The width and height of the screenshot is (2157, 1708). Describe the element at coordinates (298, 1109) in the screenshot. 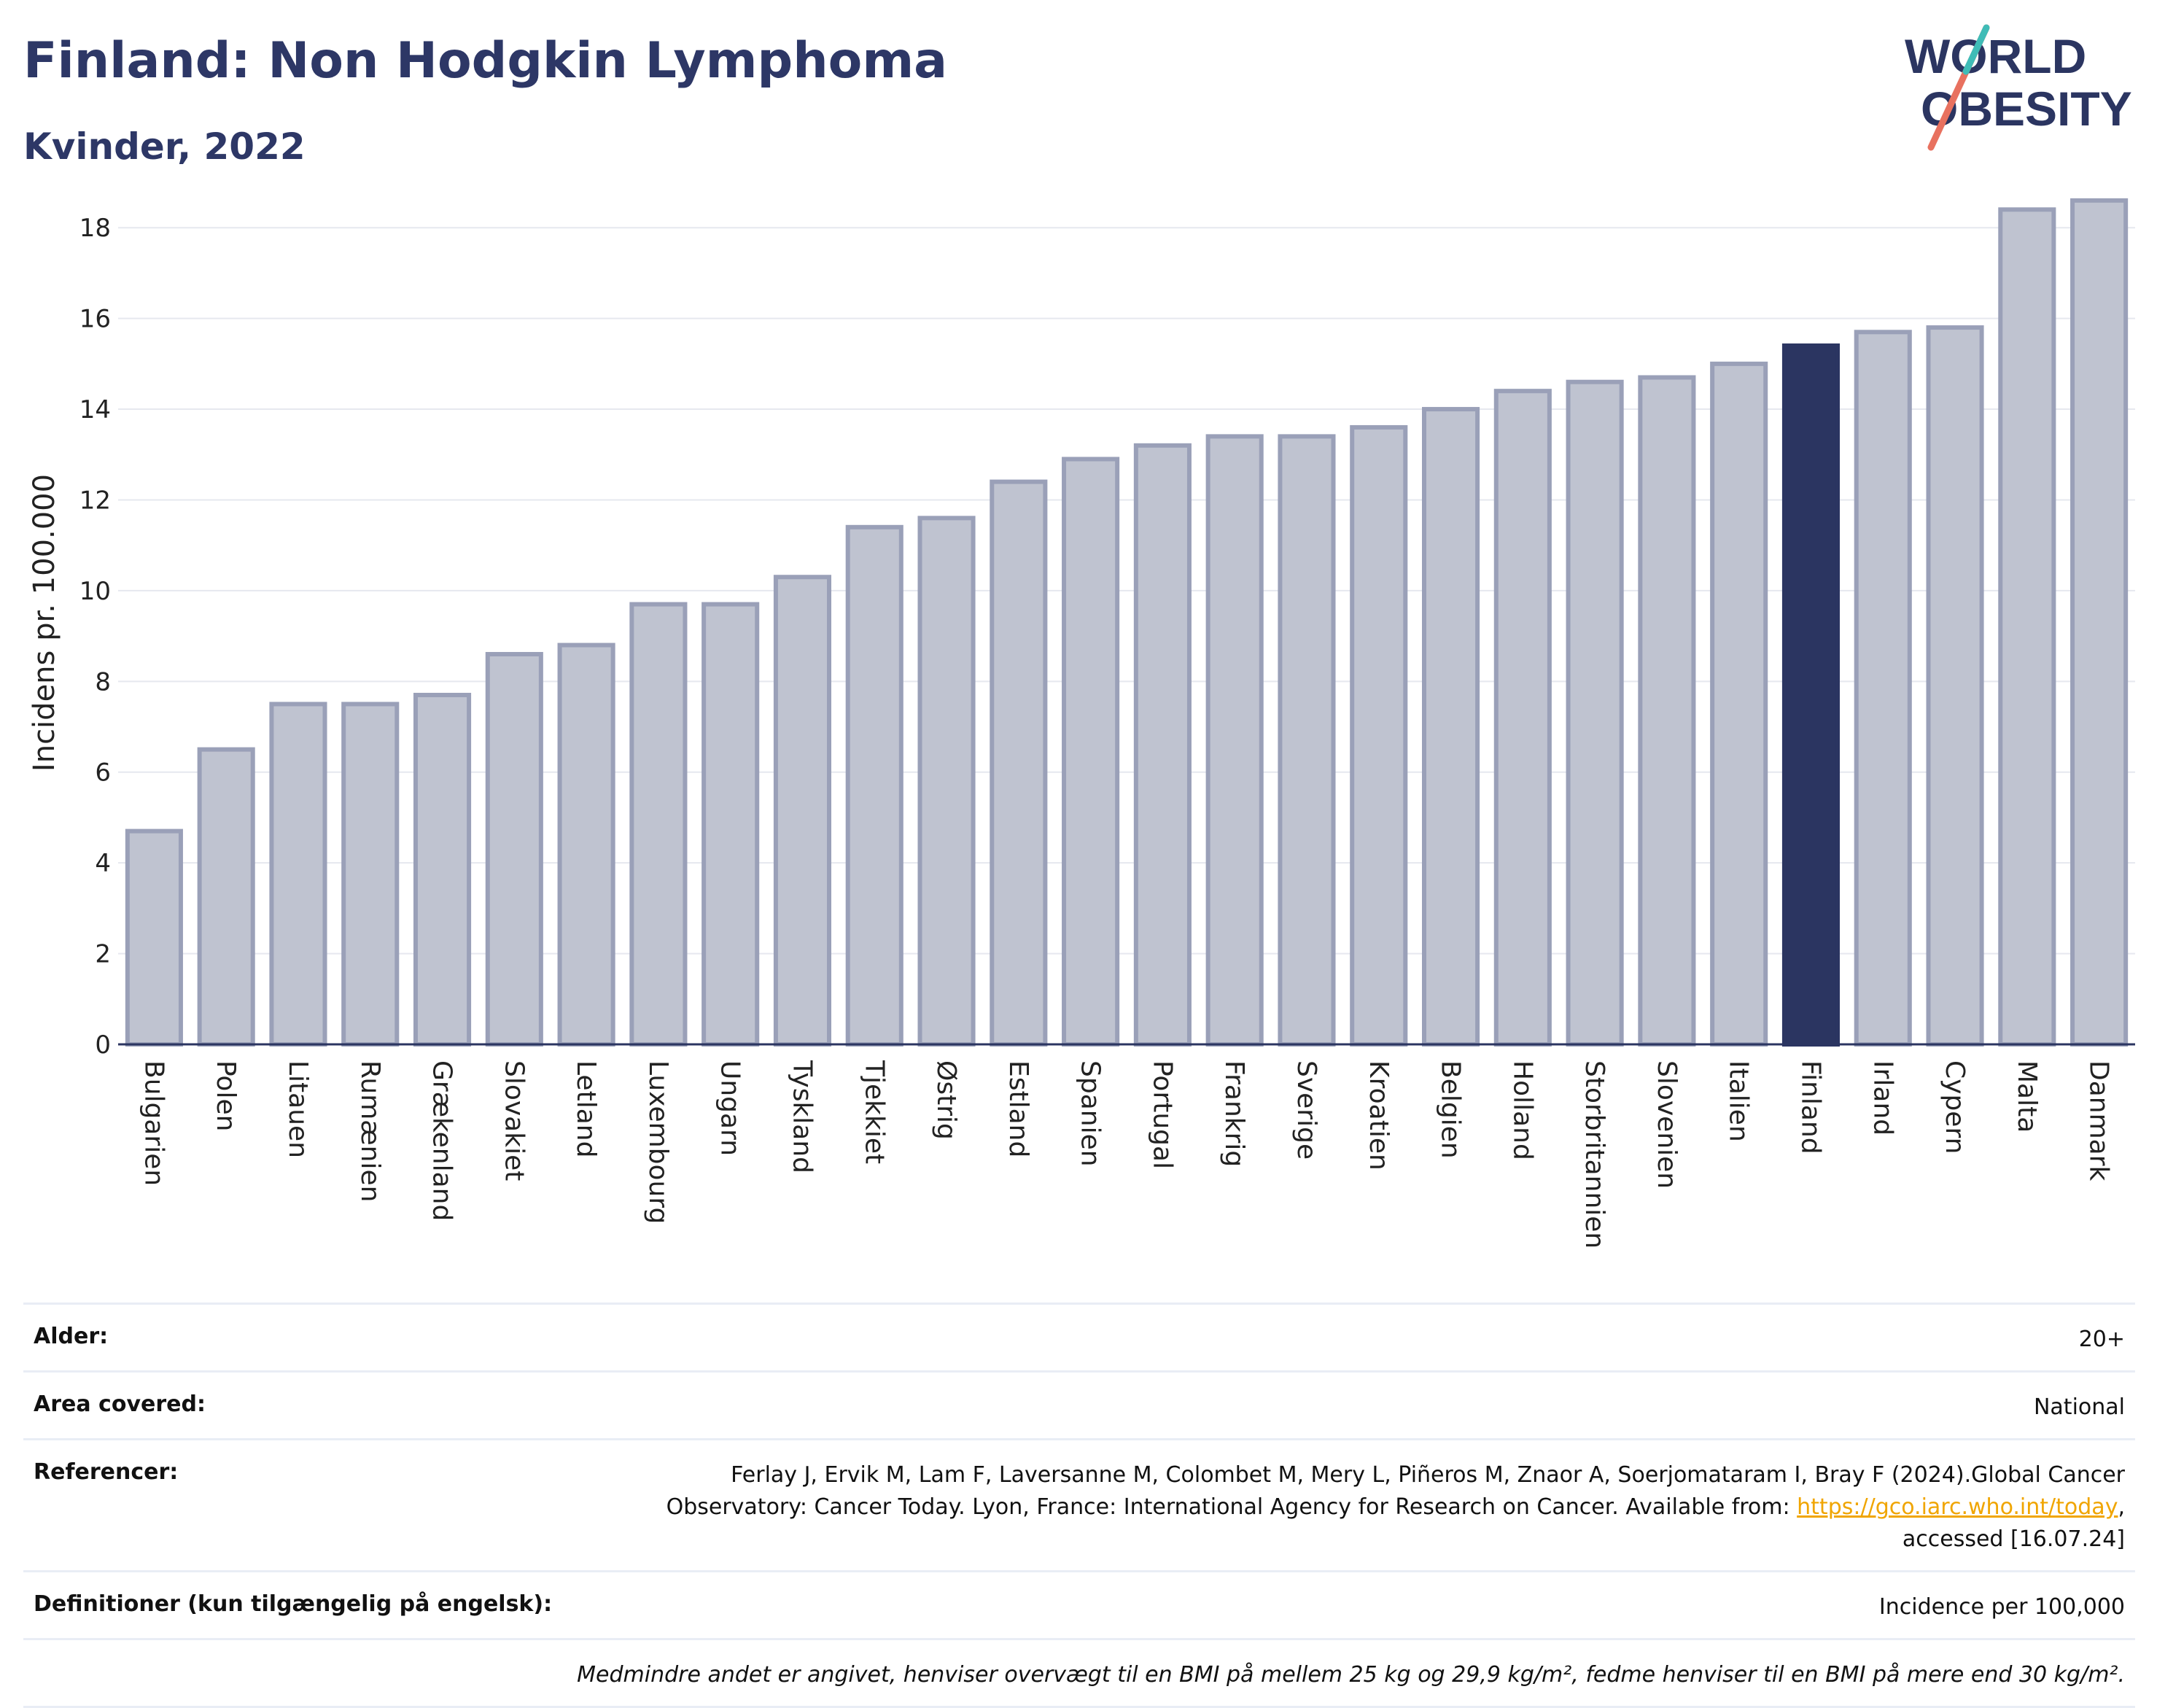

I see `x-tick-label: Litauen` at that location.